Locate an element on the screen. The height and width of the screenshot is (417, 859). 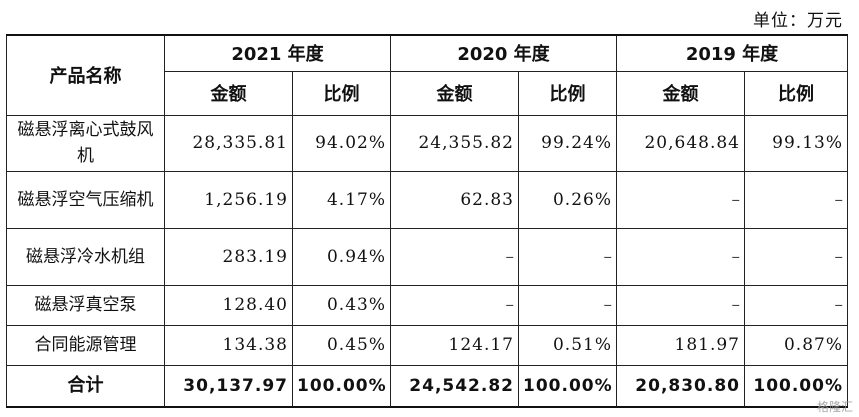
ratio-cell: 99.13% is located at coordinates (796, 143).